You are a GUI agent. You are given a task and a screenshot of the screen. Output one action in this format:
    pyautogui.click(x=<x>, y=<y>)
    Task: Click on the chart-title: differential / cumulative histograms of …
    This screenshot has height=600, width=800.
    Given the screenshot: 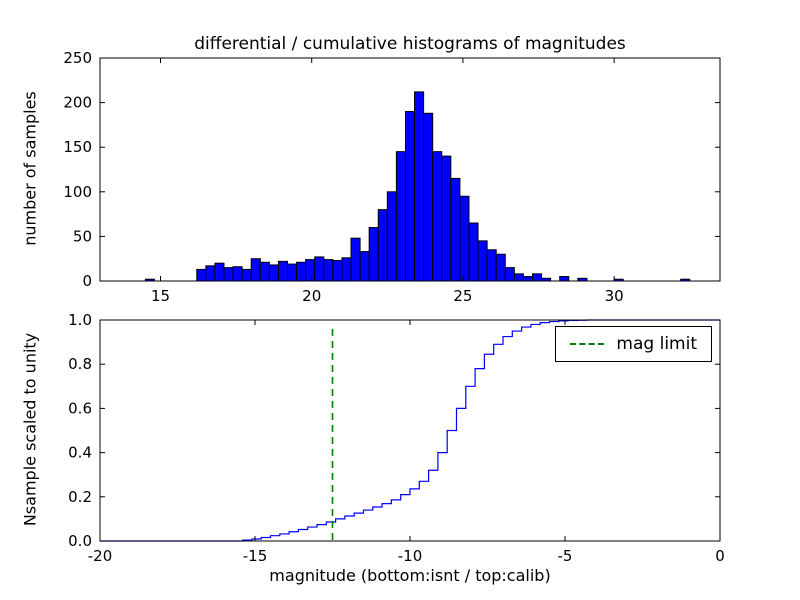 What is the action you would take?
    pyautogui.click(x=410, y=44)
    